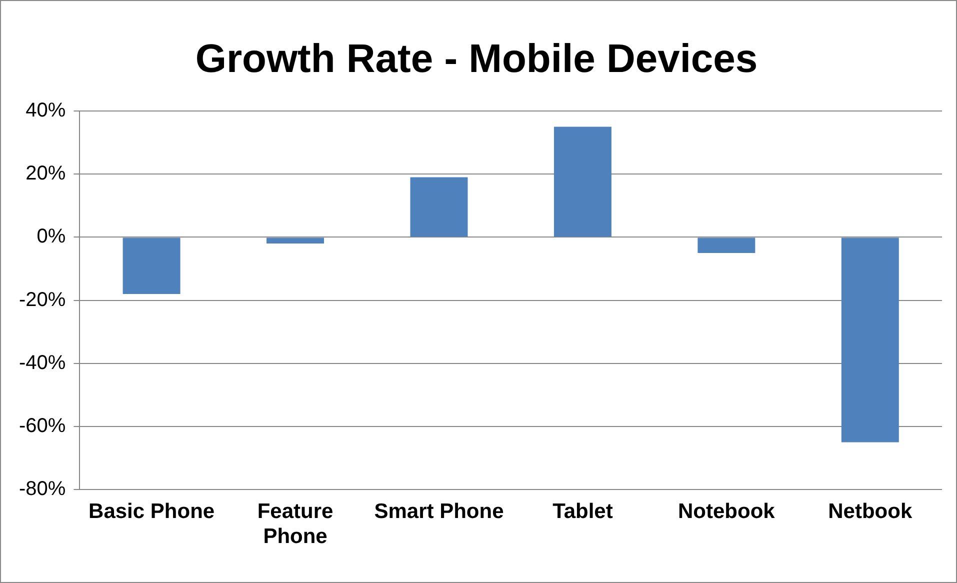 This screenshot has width=957, height=583. I want to click on x-tick-label: Smart Phone, so click(439, 511).